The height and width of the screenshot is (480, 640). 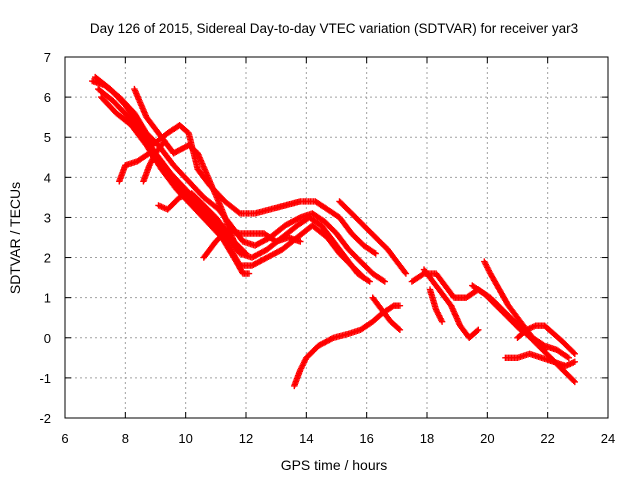 What do you see at coordinates (47, 177) in the screenshot?
I see `y-tick-label: 4` at bounding box center [47, 177].